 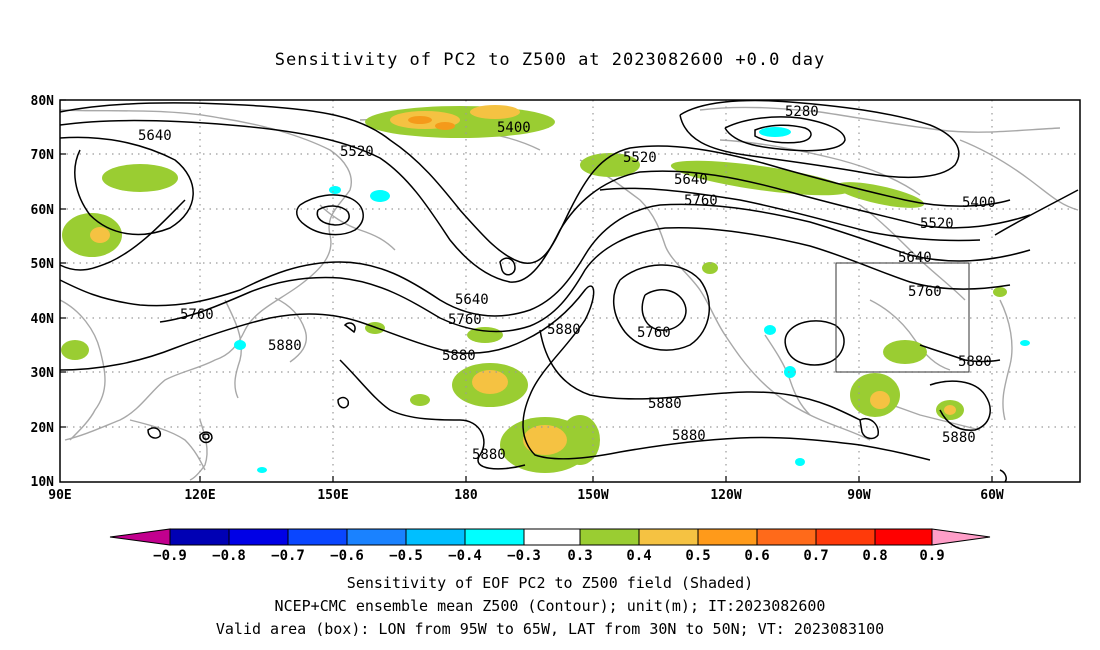 I want to click on colorbar-label: 0.9, so click(x=931, y=556).